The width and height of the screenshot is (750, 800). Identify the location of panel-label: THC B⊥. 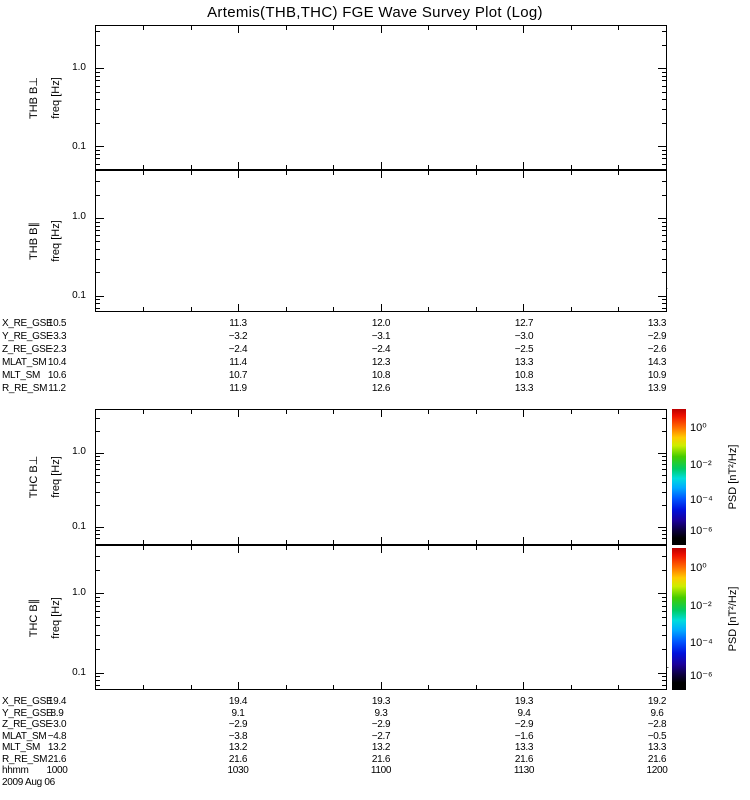
(34, 477).